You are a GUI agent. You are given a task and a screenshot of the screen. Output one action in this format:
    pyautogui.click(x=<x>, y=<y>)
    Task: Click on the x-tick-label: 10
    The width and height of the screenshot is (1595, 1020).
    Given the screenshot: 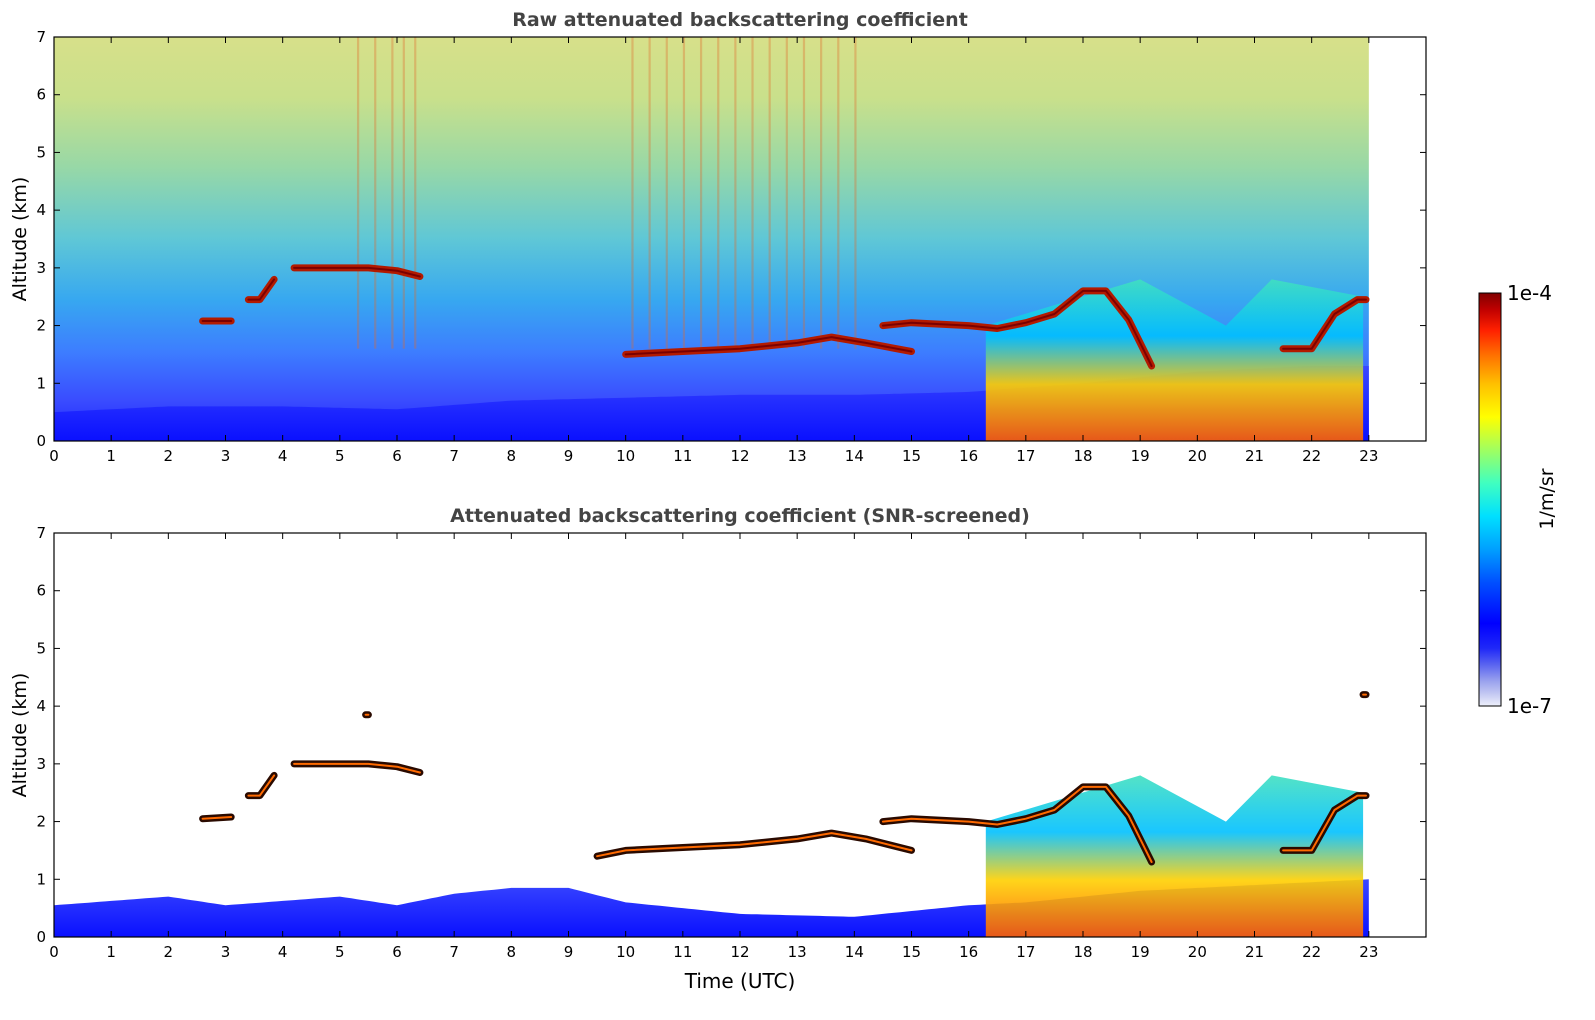 What is the action you would take?
    pyautogui.click(x=625, y=456)
    